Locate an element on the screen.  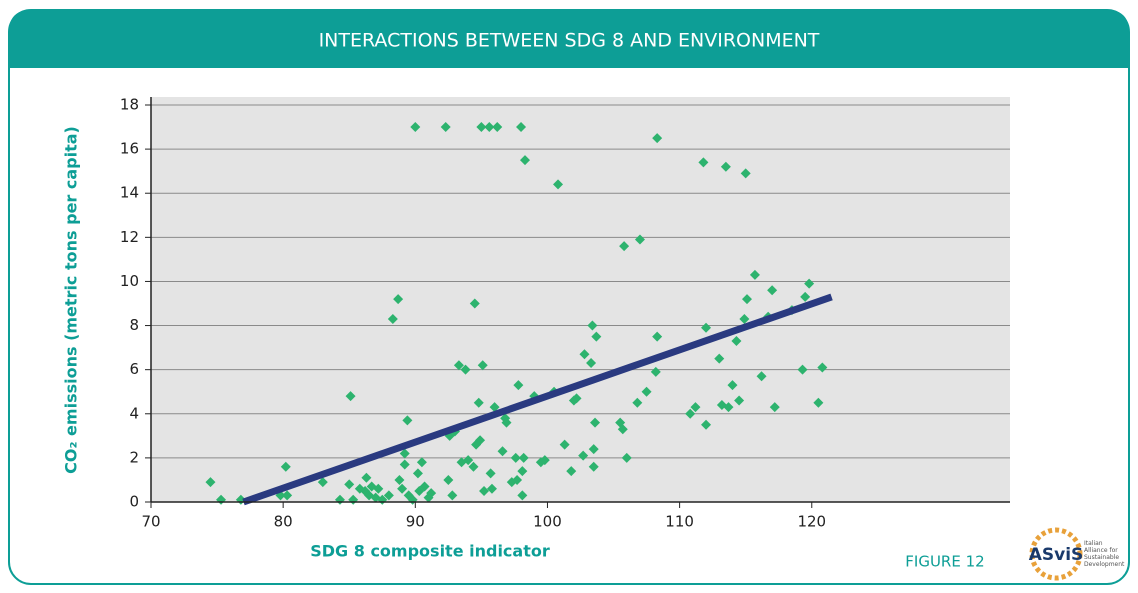
y-axis-label: CO₂ emissions (metric tons per capita) is located at coordinates (71, 300).